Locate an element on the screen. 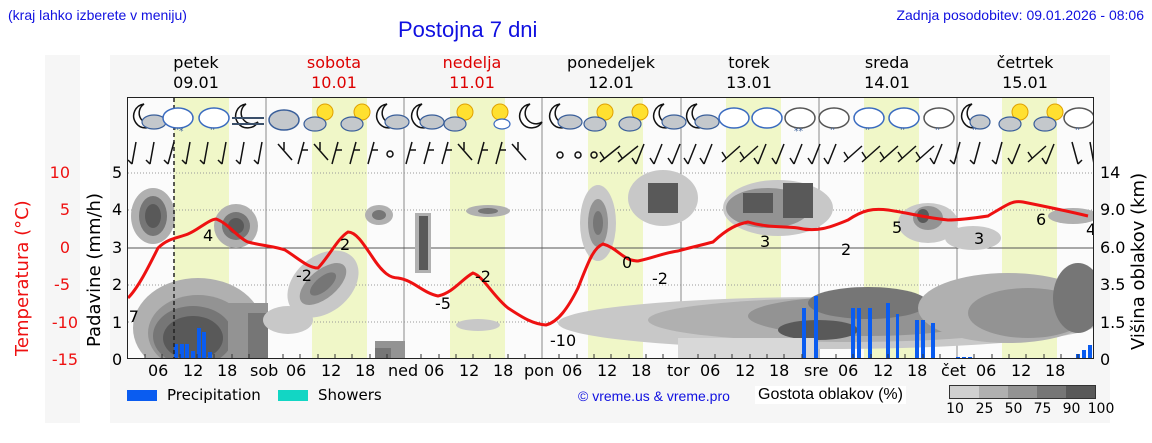  day-name: sreda is located at coordinates (887, 62).